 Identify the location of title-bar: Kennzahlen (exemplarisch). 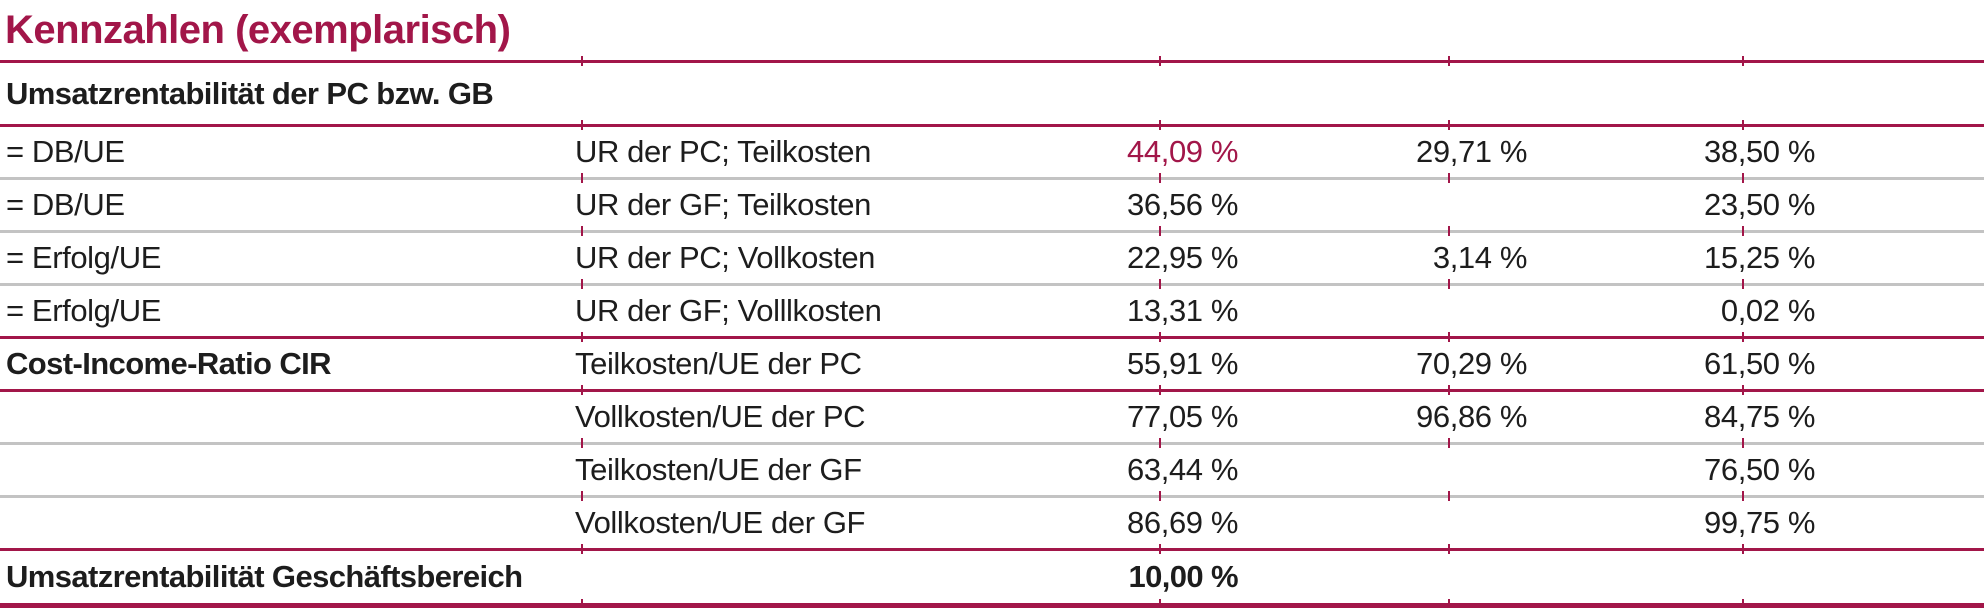
(992, 33).